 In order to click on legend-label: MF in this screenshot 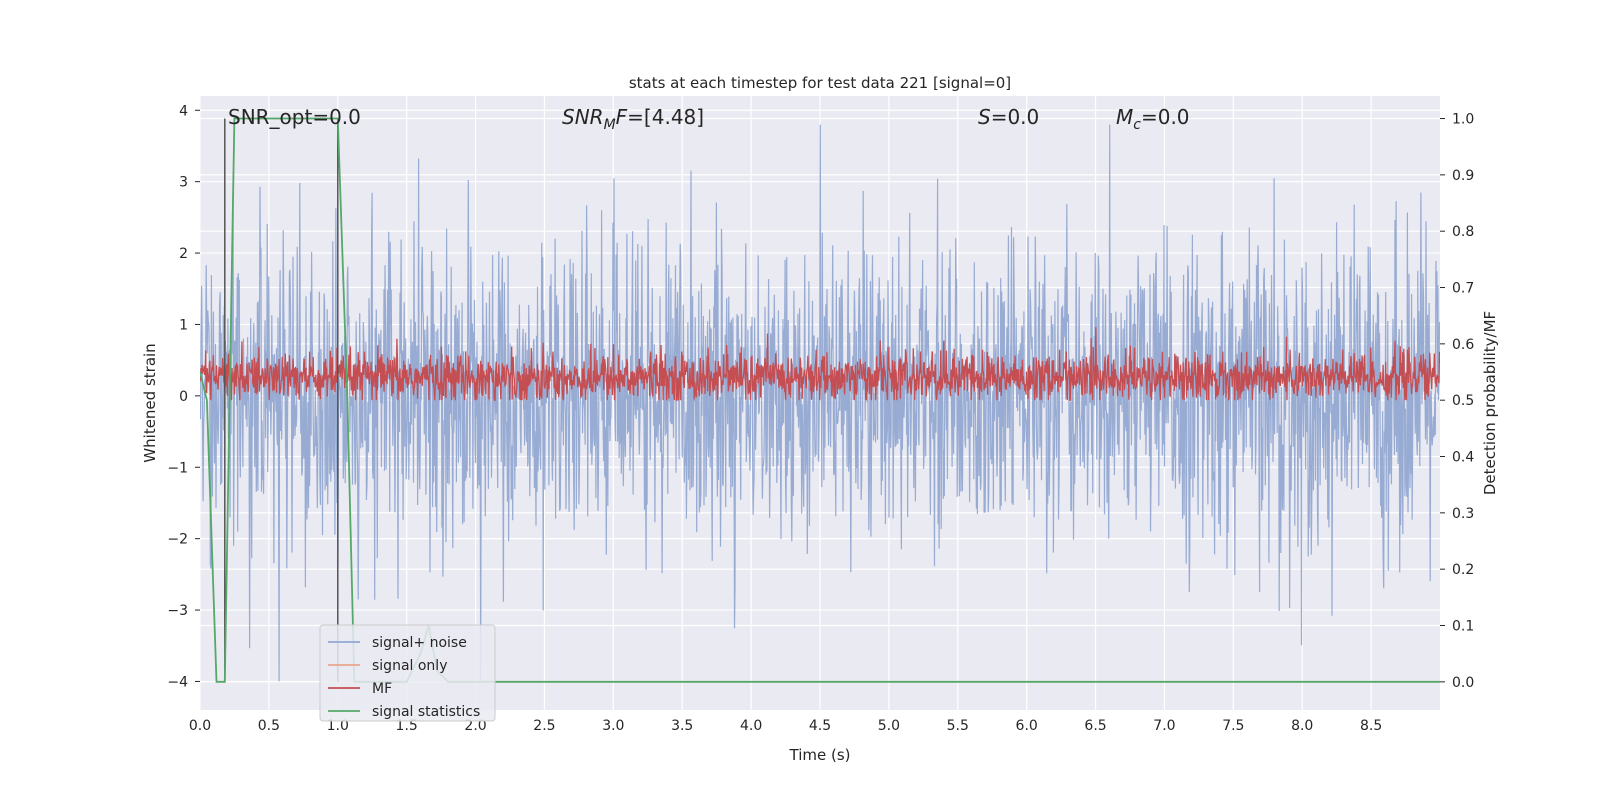, I will do `click(382, 689)`.